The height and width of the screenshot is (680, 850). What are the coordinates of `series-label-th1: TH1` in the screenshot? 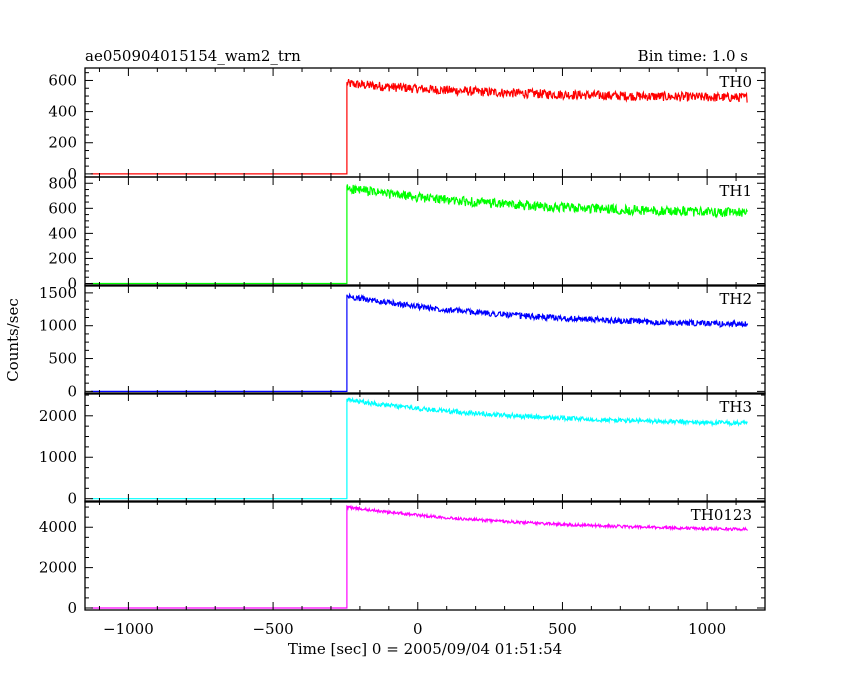 It's located at (735, 191).